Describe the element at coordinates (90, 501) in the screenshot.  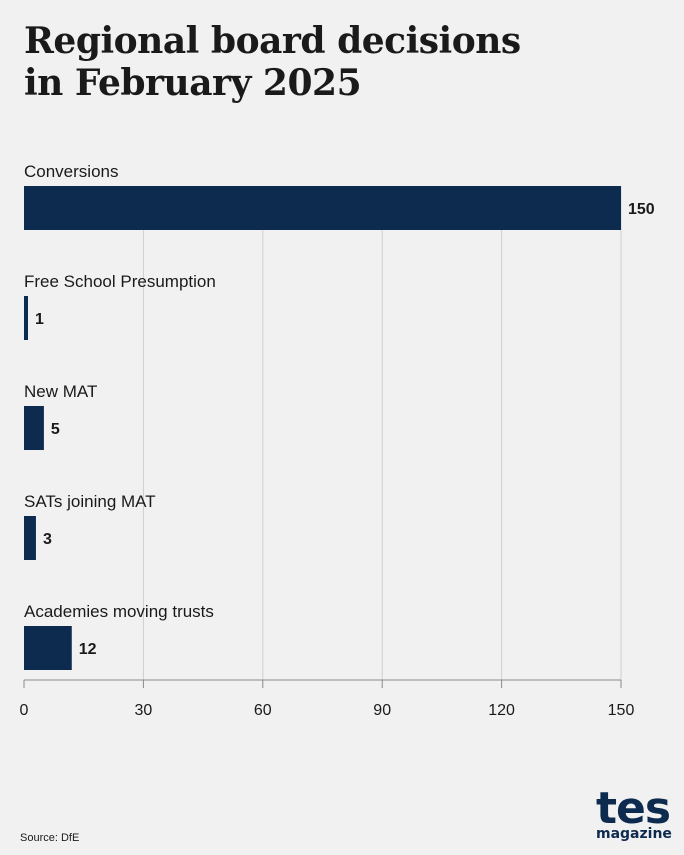
I see `category-label: SATs joining MAT` at that location.